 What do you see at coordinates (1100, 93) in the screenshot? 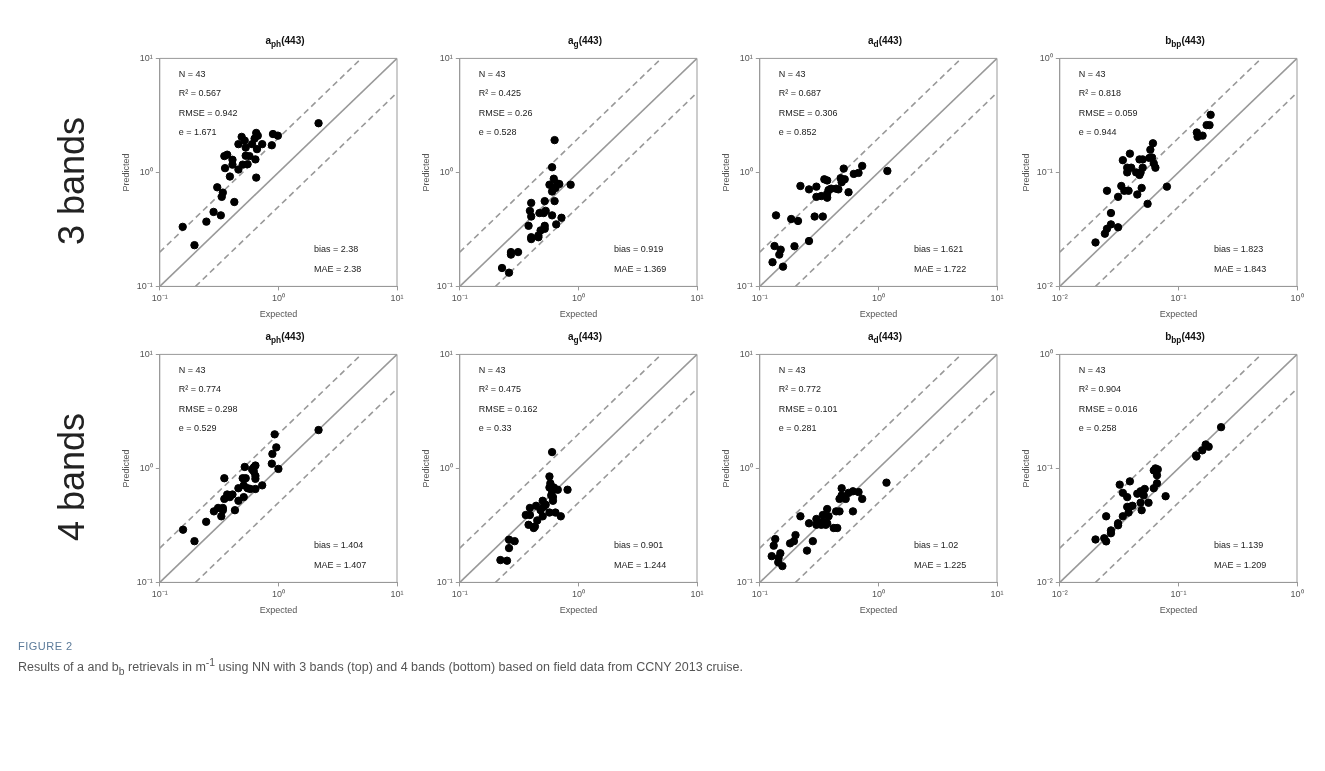
I see `annotation: R² = 0.818` at bounding box center [1100, 93].